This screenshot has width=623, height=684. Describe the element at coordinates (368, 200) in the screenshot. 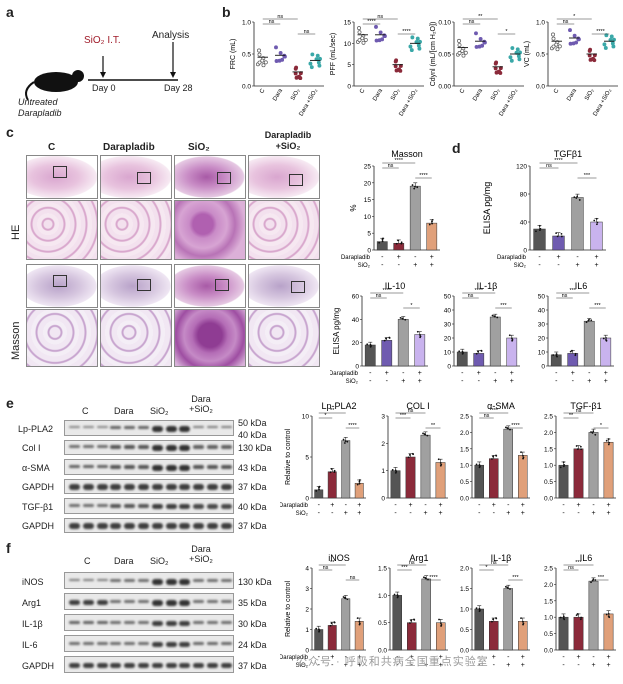

I see `c_masson-ytick-3: 15` at that location.